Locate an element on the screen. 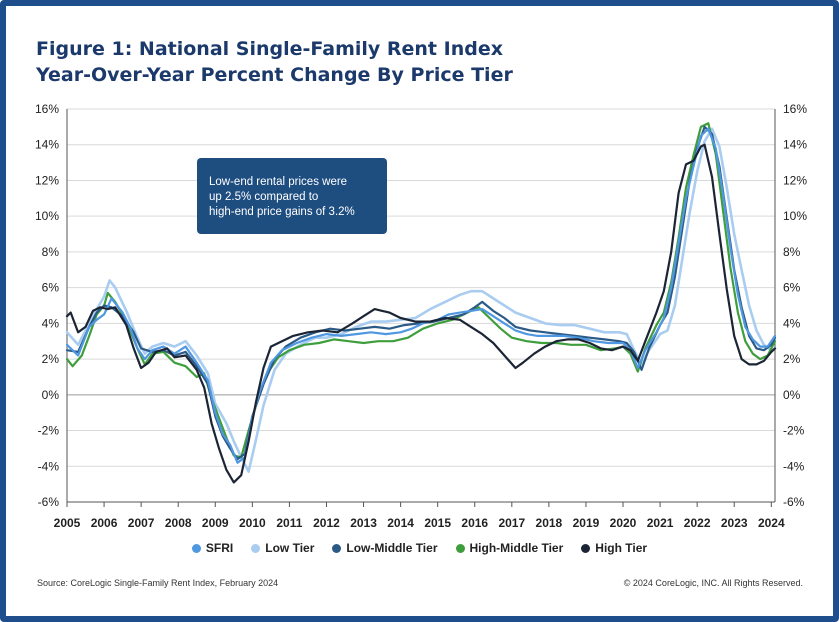 The width and height of the screenshot is (839, 622). y-tick-label-right: 12% is located at coordinates (795, 180).